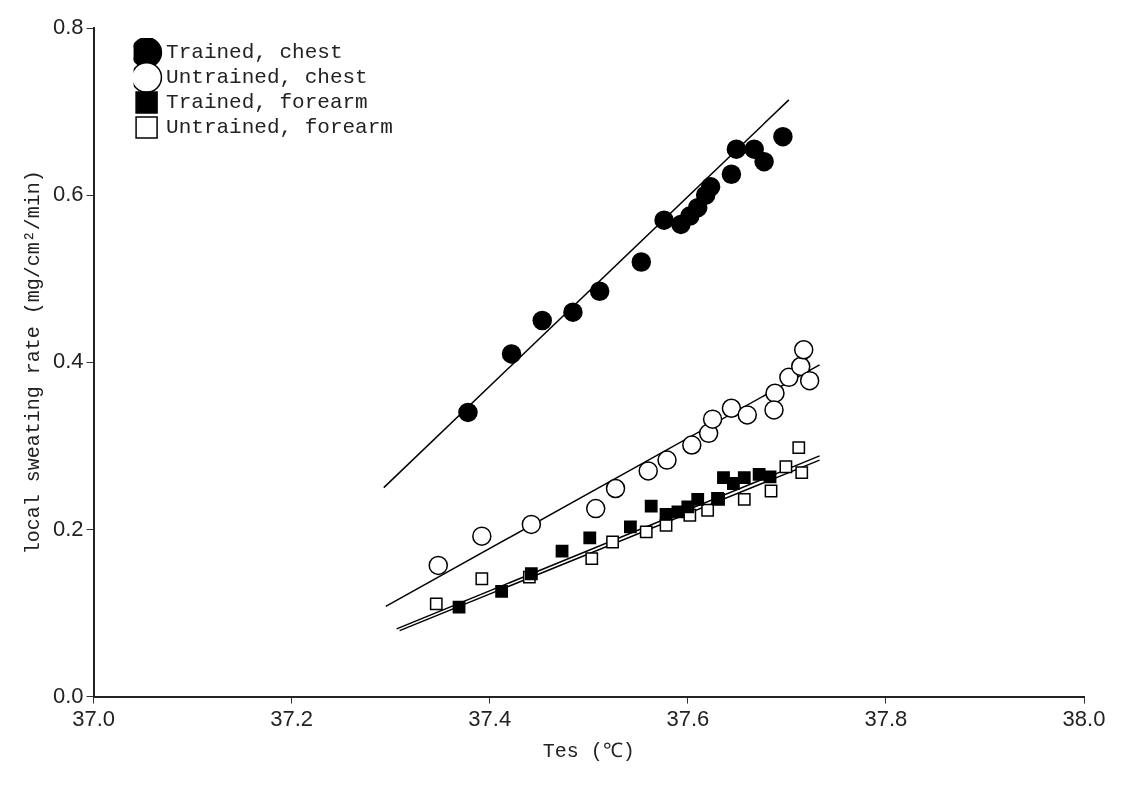 This screenshot has width=1124, height=789. I want to click on y-tick-label: 0.4, so click(68, 361).